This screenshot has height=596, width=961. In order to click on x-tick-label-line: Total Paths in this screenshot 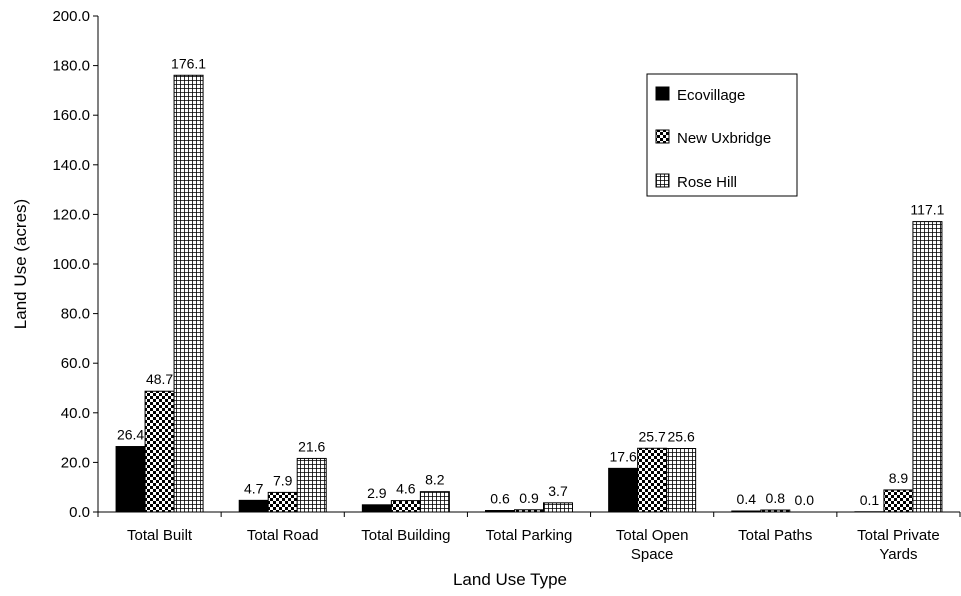, I will do `click(775, 535)`.